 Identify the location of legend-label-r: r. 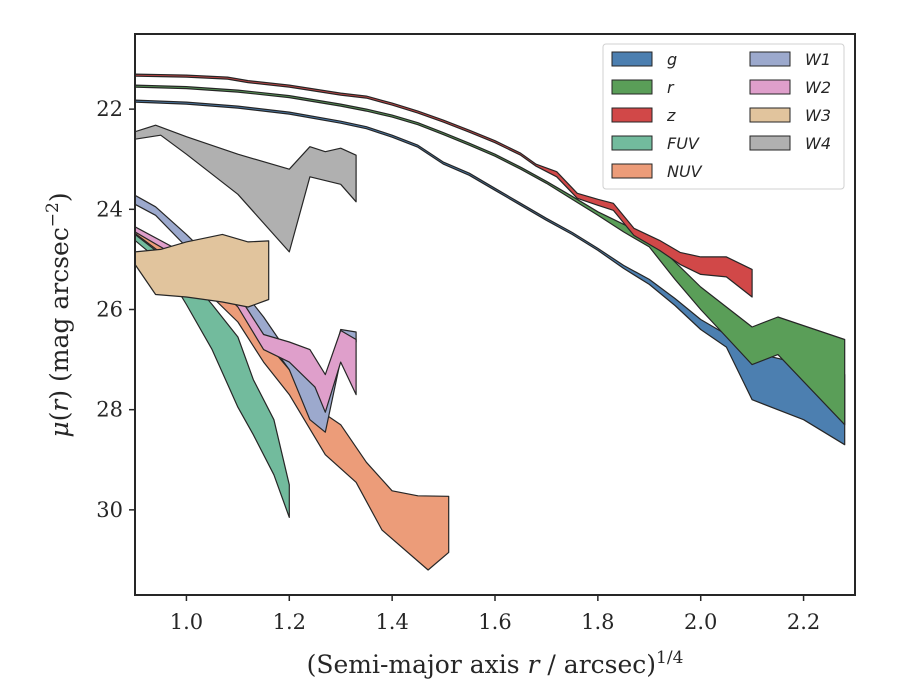
(671, 87).